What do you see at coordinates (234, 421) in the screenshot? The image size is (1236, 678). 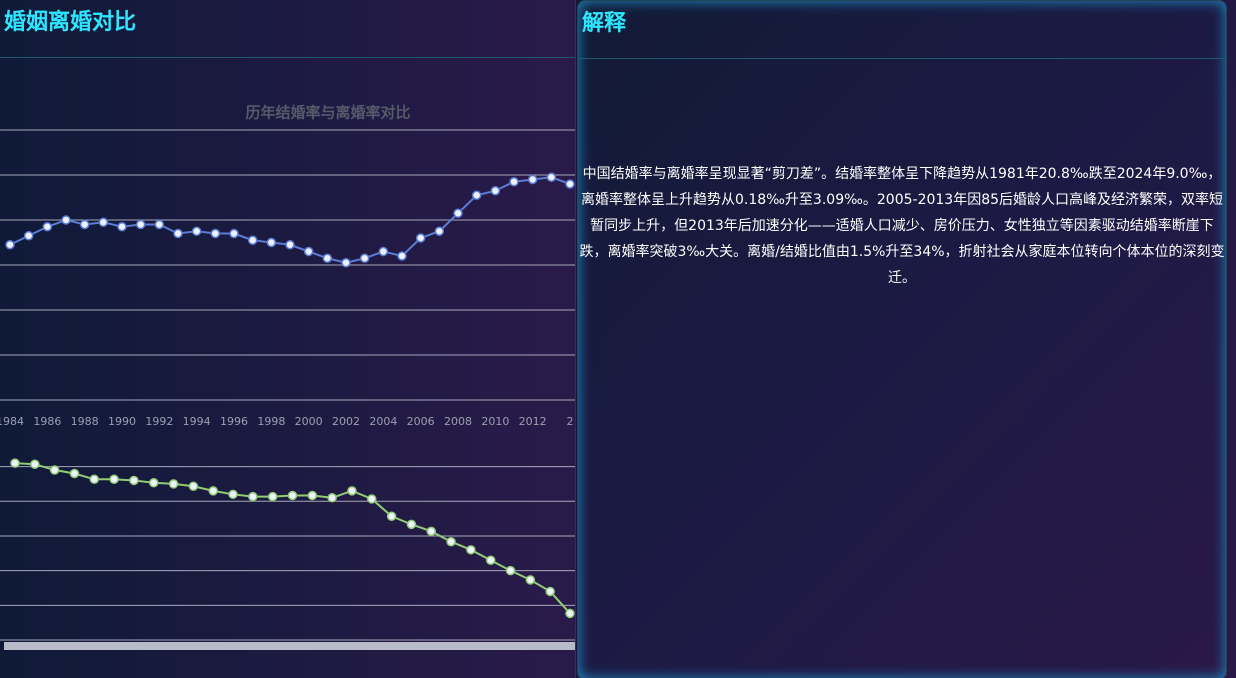 I see `x-tick-label: 1996` at bounding box center [234, 421].